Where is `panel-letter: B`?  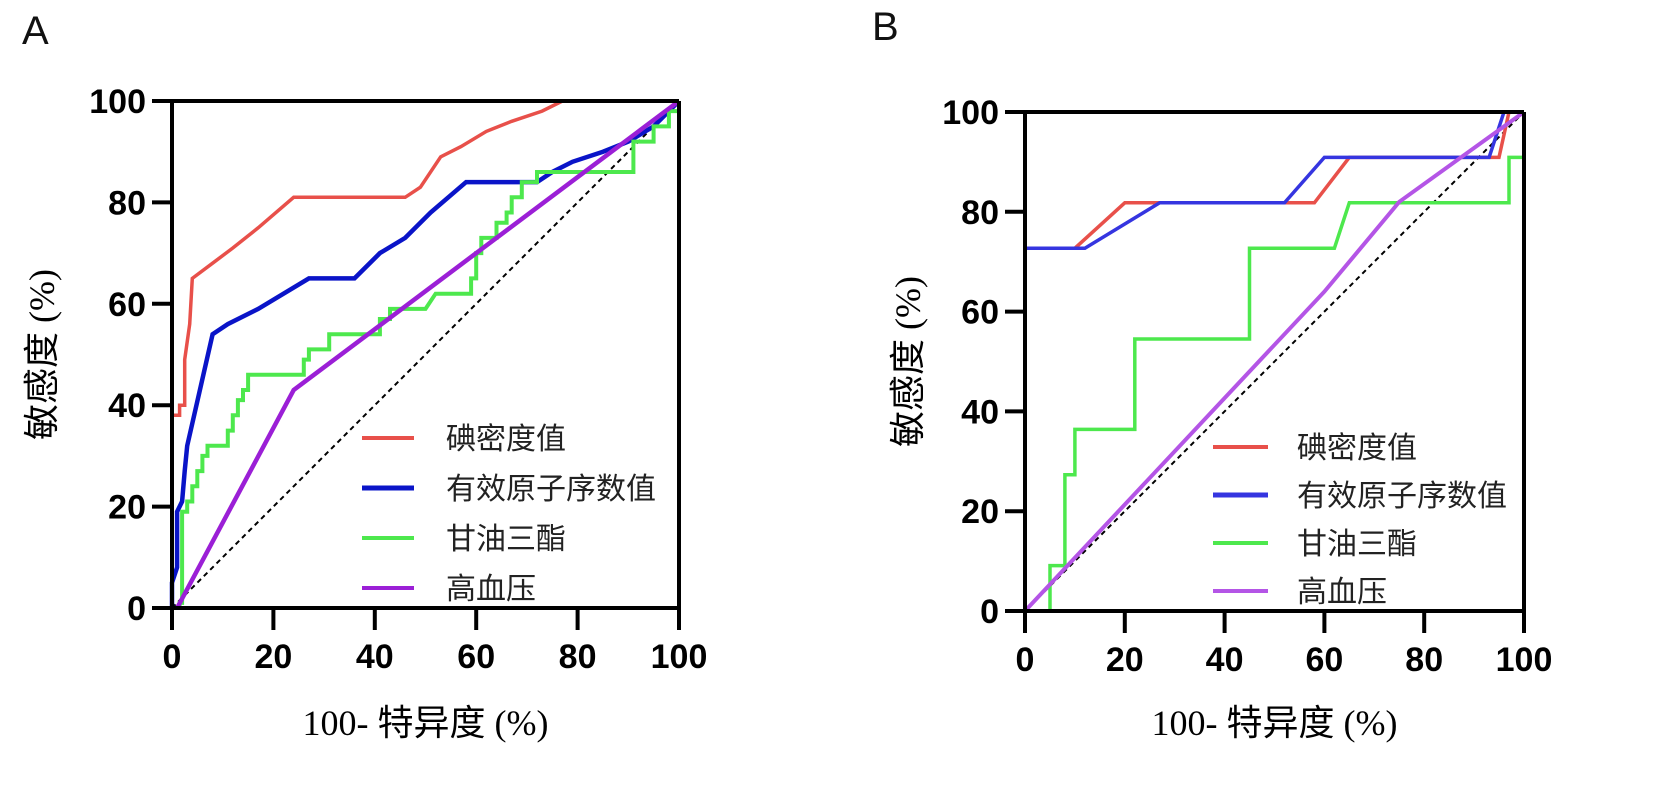
panel-letter: B is located at coordinates (885, 27).